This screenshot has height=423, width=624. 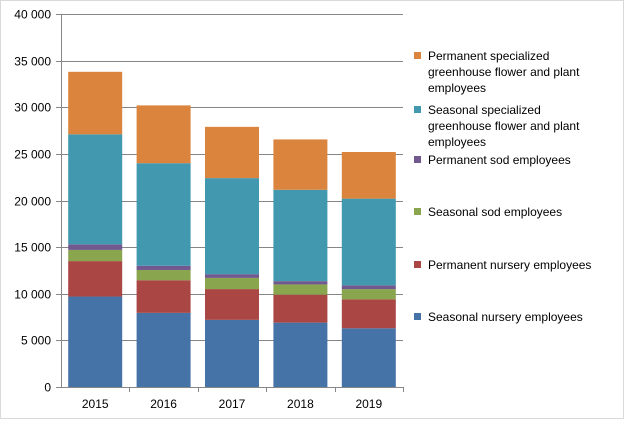 What do you see at coordinates (95, 404) in the screenshot?
I see `x-tick-label: 2015` at bounding box center [95, 404].